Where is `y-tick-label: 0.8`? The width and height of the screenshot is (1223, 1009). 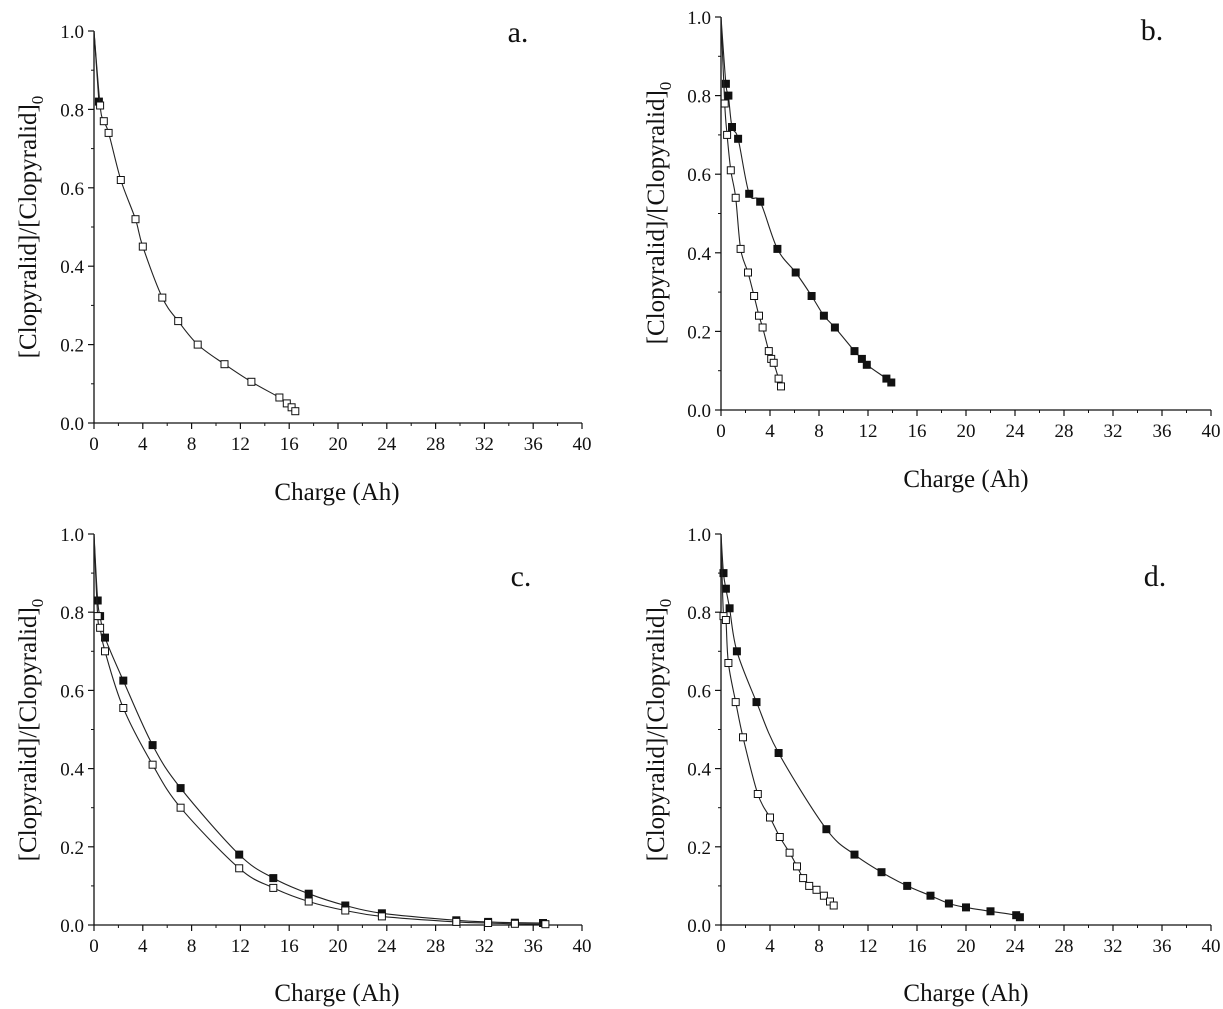
y-tick-label: 0.8 is located at coordinates (699, 613).